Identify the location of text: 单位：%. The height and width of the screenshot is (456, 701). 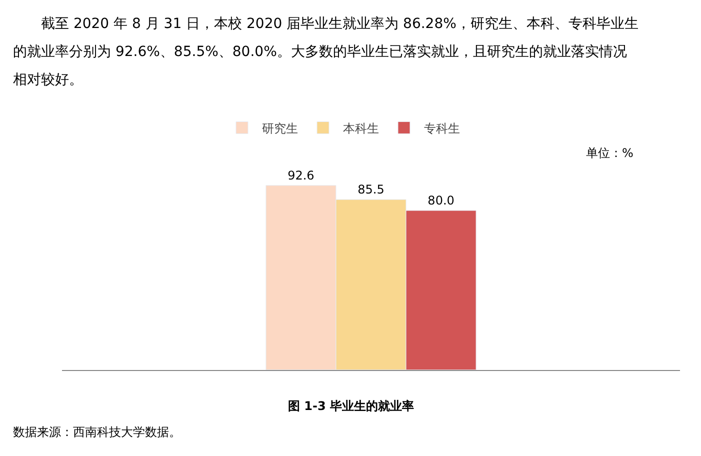
(610, 153).